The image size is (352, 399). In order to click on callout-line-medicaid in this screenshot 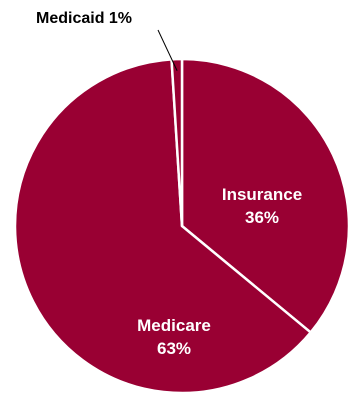, I will do `click(167, 50)`.